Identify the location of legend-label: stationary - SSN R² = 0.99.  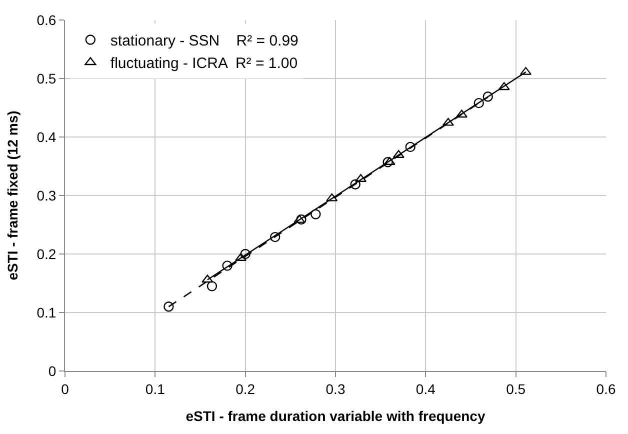
(204, 41).